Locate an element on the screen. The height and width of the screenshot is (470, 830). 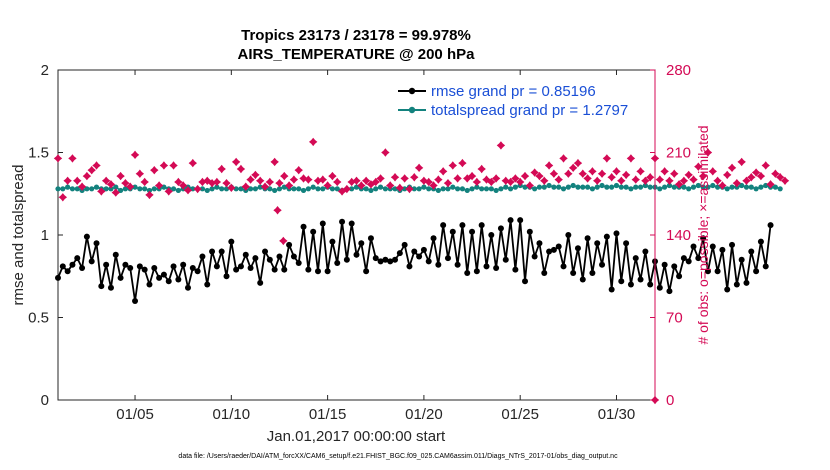
y-axis-label-right: # of obs: o=possible; ×=assimilated is located at coordinates (703, 234).